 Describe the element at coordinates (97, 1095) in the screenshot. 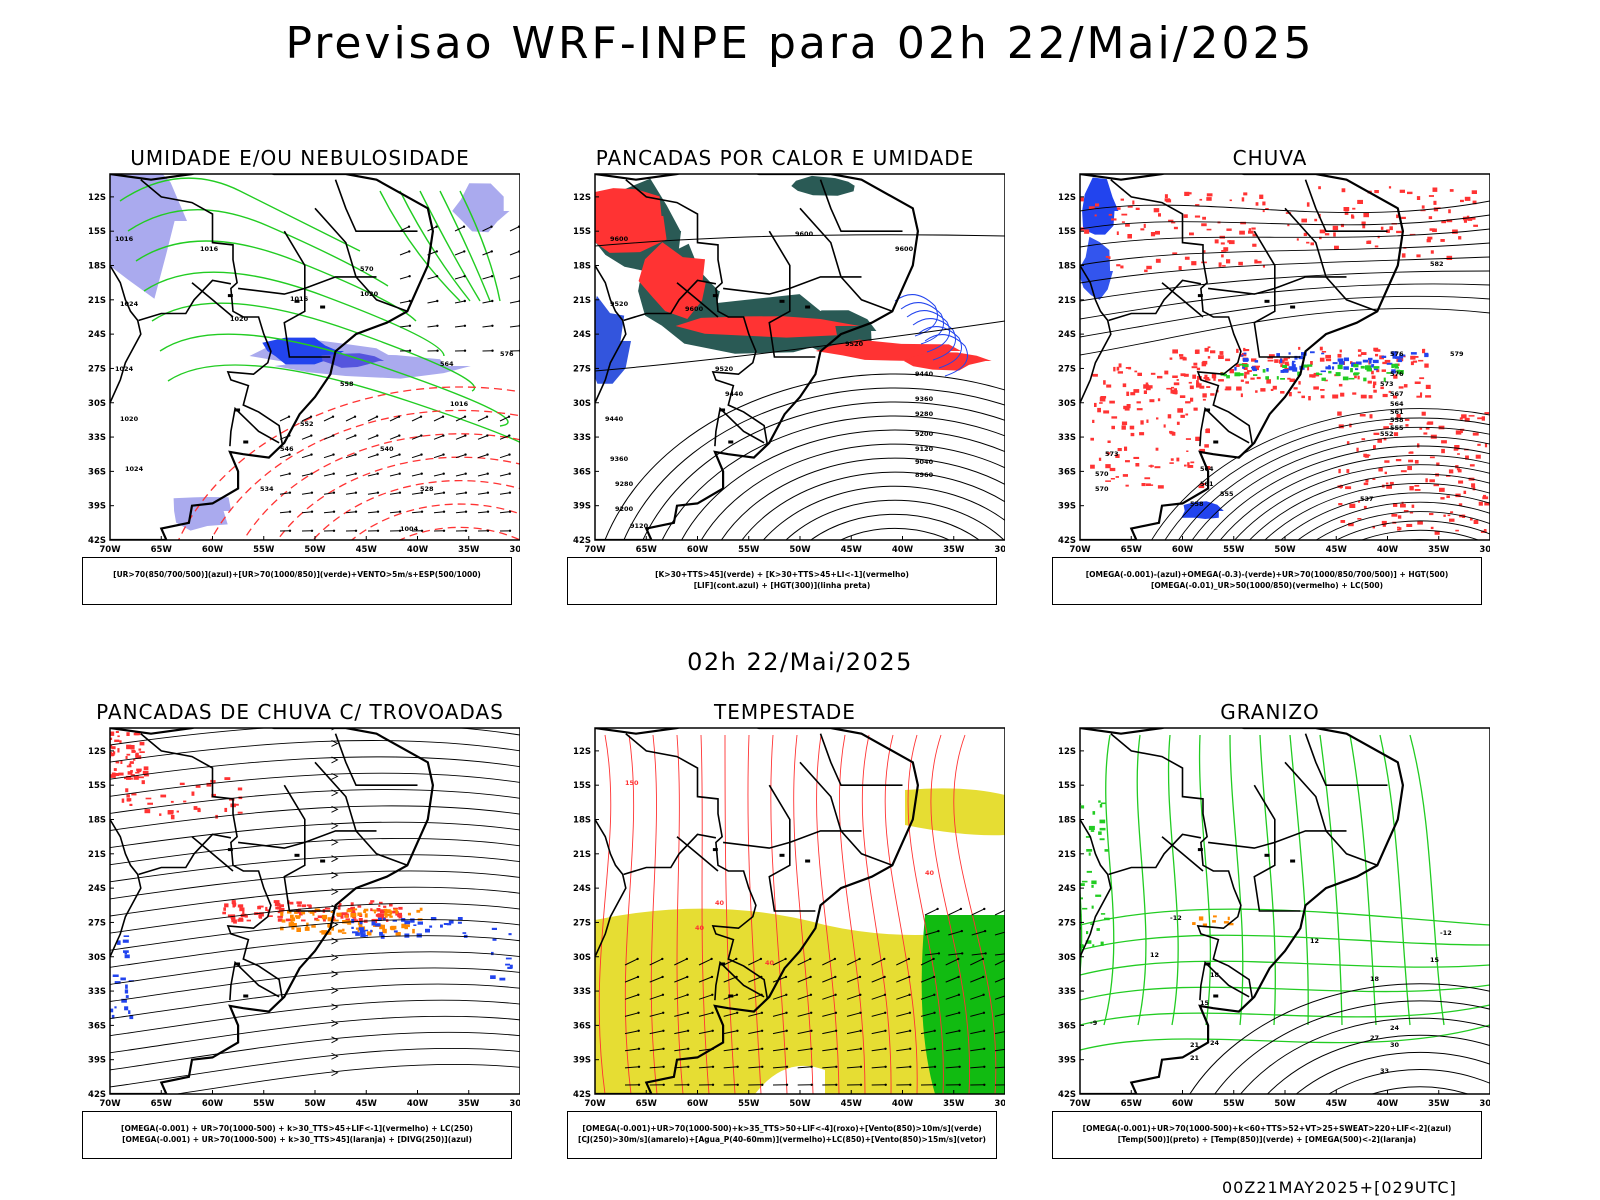

I see `lat-tick-label: 42S` at that location.